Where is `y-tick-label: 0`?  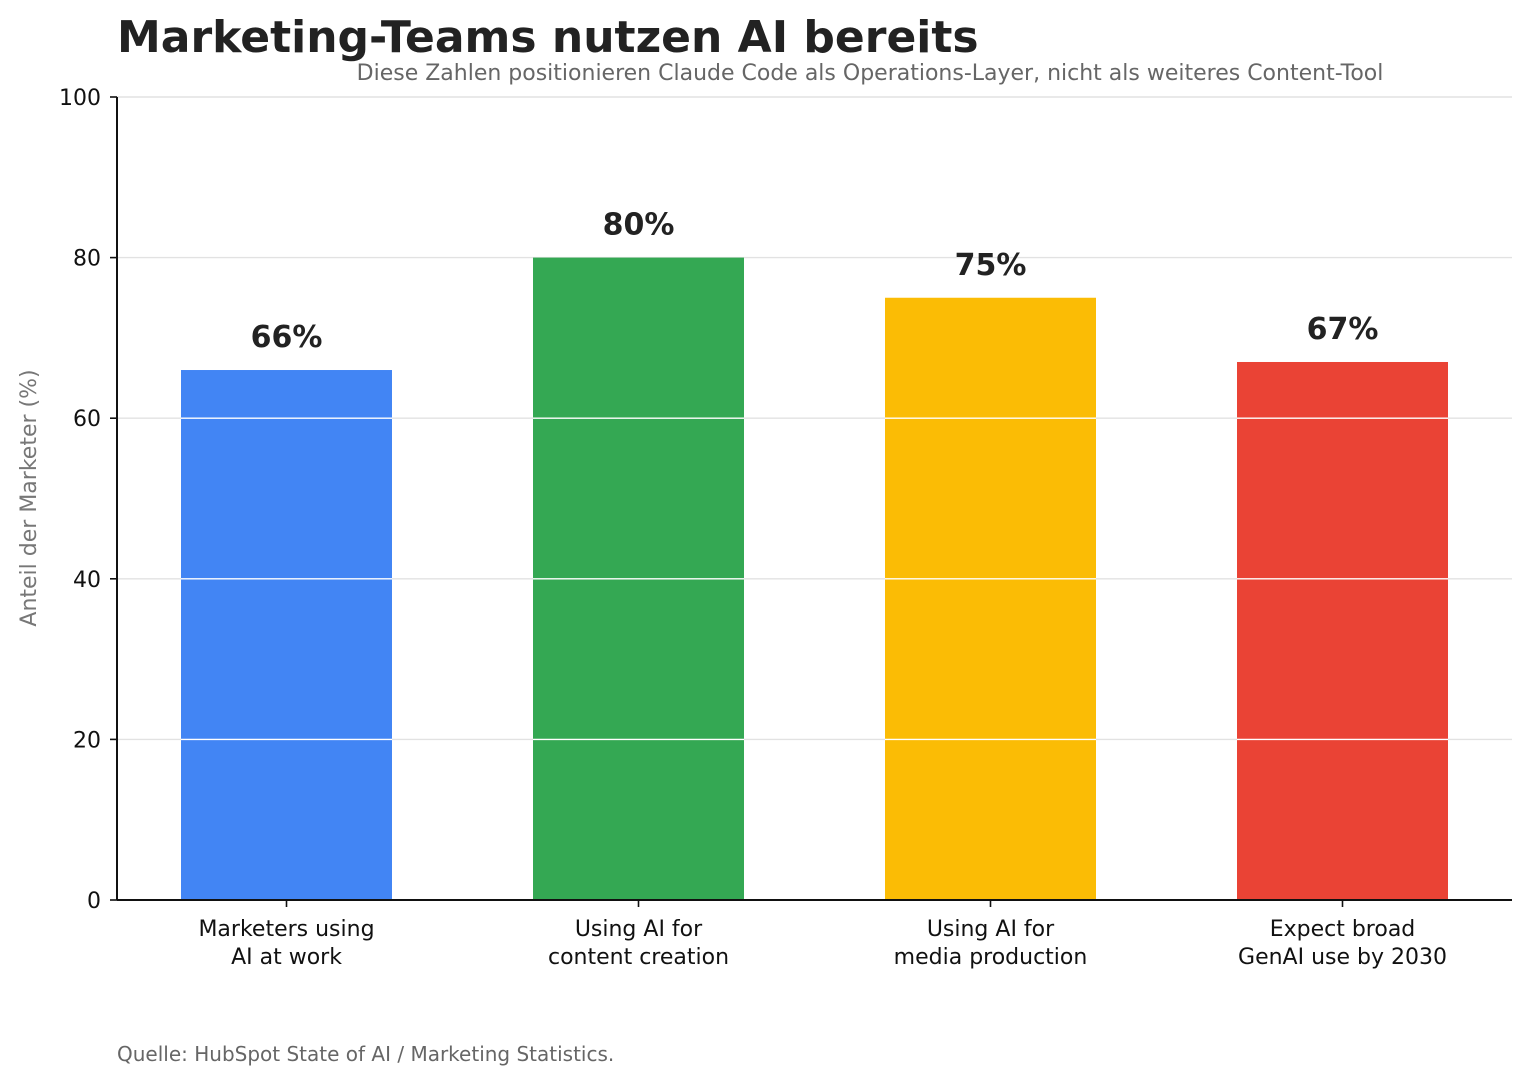
y-tick-label: 0 is located at coordinates (94, 901).